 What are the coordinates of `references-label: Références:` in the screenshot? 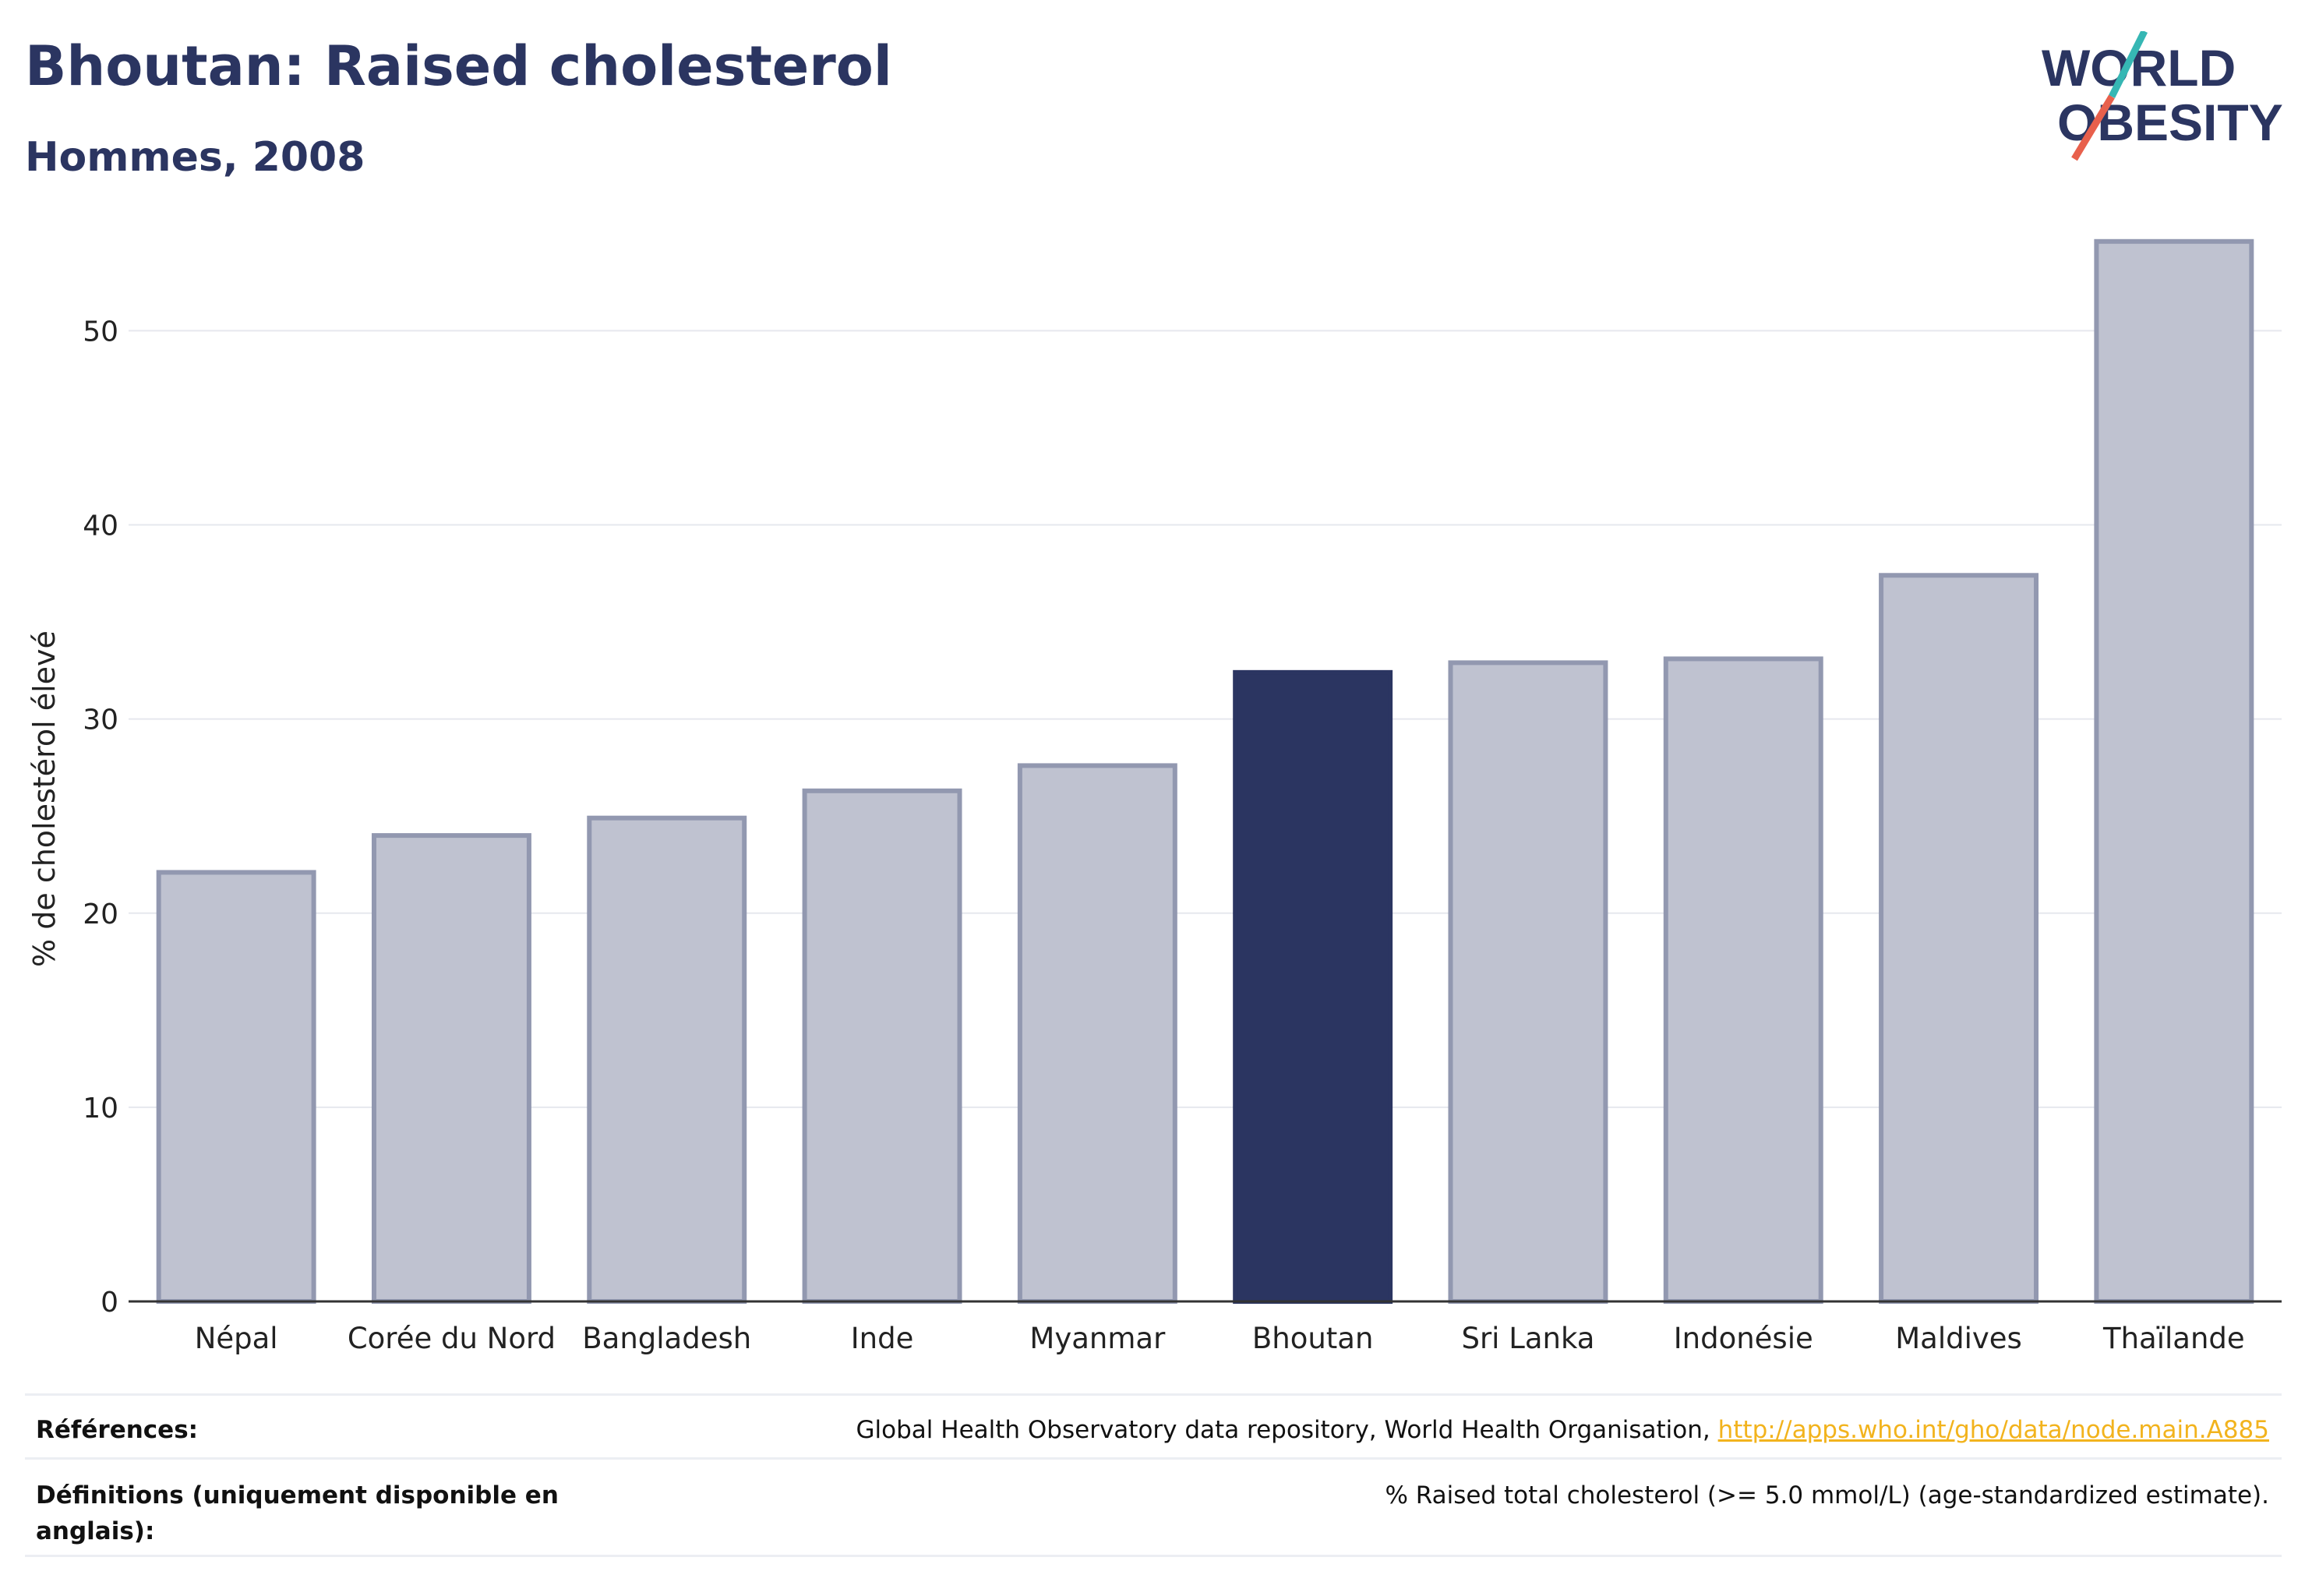 It's located at (117, 1430).